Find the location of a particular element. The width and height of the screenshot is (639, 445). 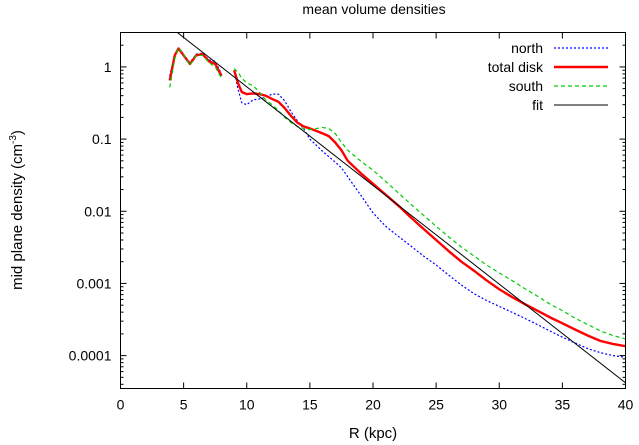

legend: north total disk south fit is located at coordinates (548, 76).